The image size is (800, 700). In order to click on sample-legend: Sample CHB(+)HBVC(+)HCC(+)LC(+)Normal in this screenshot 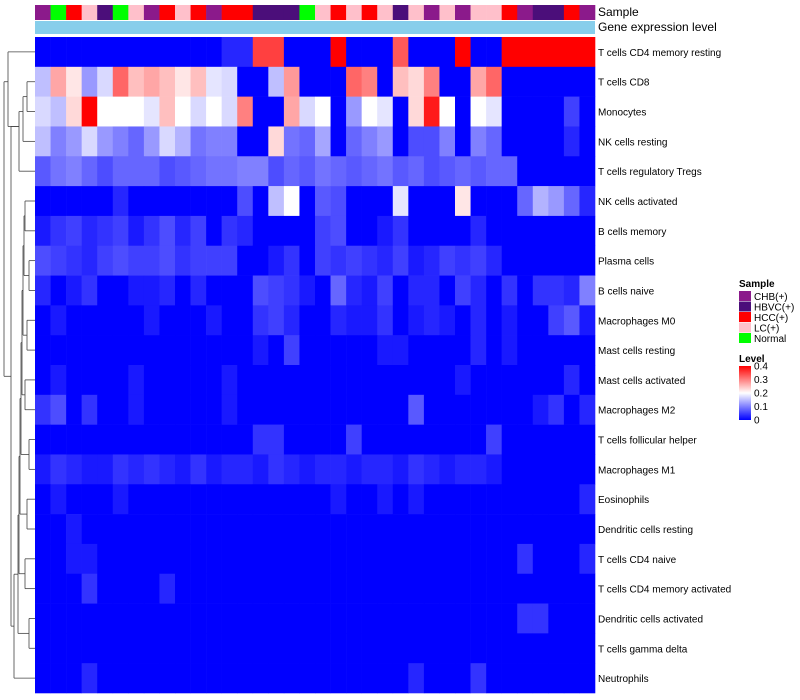, I will do `click(766, 312)`.